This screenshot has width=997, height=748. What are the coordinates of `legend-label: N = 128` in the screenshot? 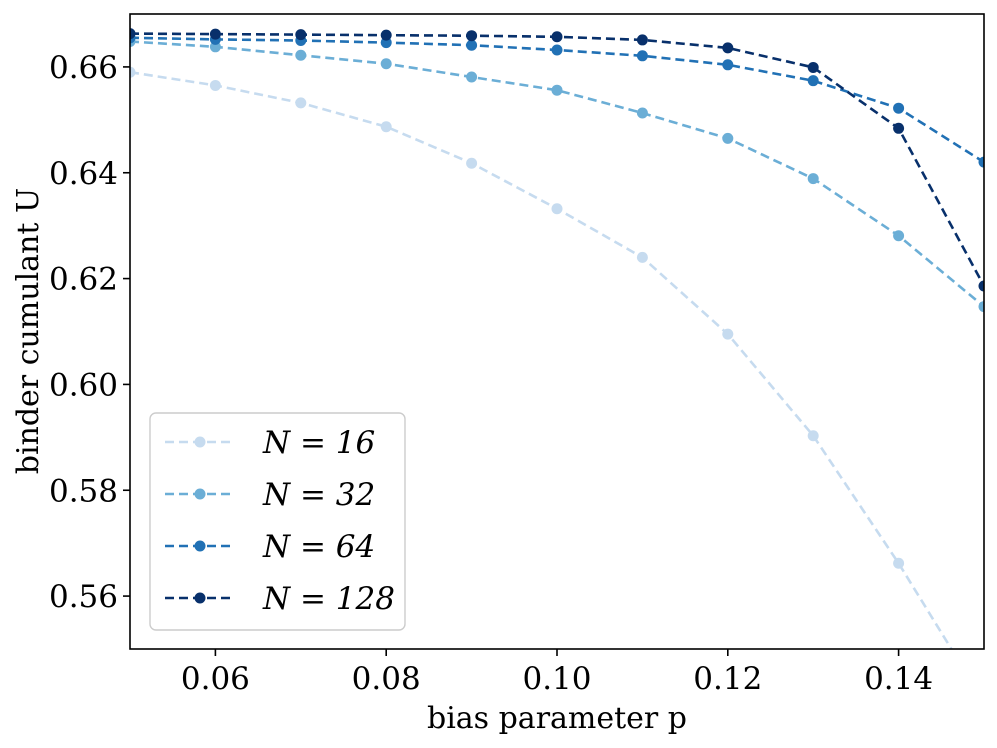 It's located at (328, 599).